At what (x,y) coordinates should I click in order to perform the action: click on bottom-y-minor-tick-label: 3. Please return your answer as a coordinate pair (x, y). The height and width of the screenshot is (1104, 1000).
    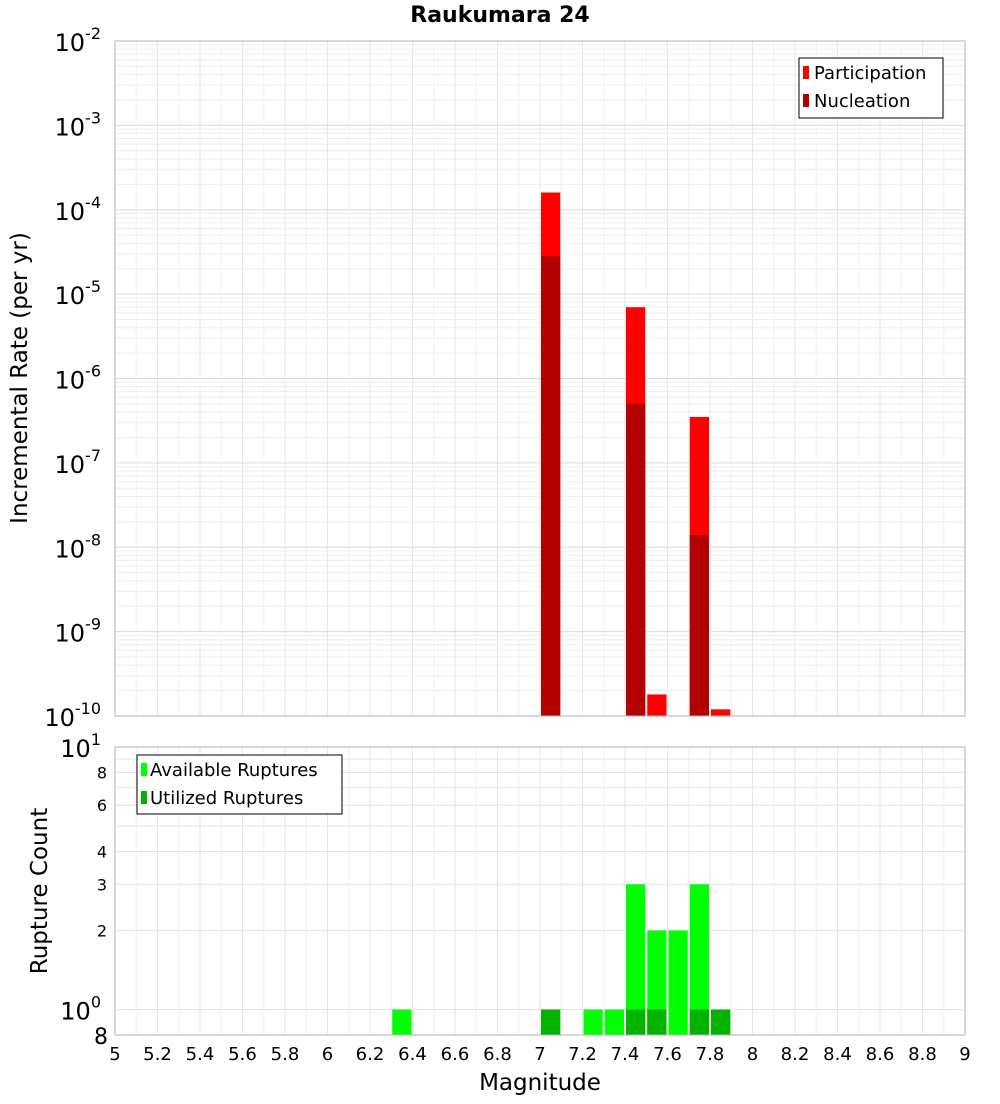
    Looking at the image, I should click on (102, 884).